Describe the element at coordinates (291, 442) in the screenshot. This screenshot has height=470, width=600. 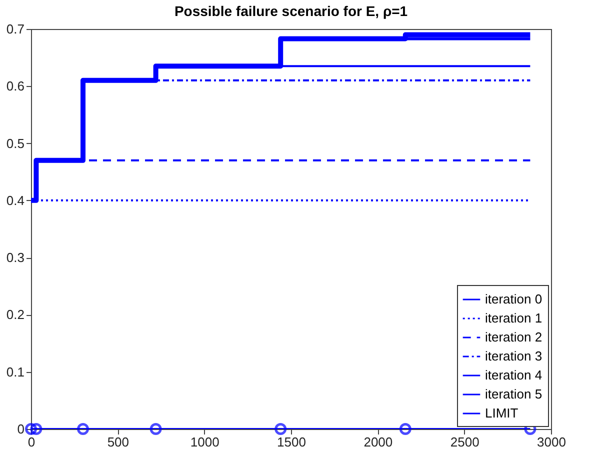
I see `x-tick-label: 1500` at that location.